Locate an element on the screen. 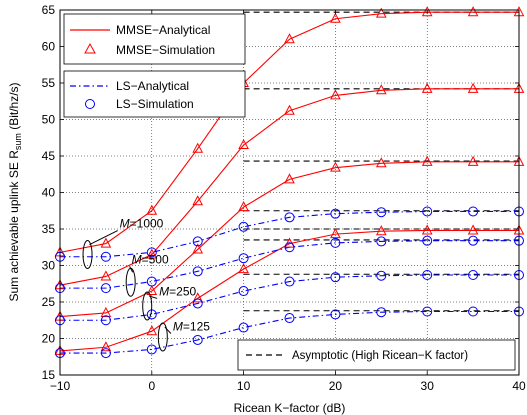 This screenshot has height=415, width=527. x-tick-label: 20 is located at coordinates (336, 386).